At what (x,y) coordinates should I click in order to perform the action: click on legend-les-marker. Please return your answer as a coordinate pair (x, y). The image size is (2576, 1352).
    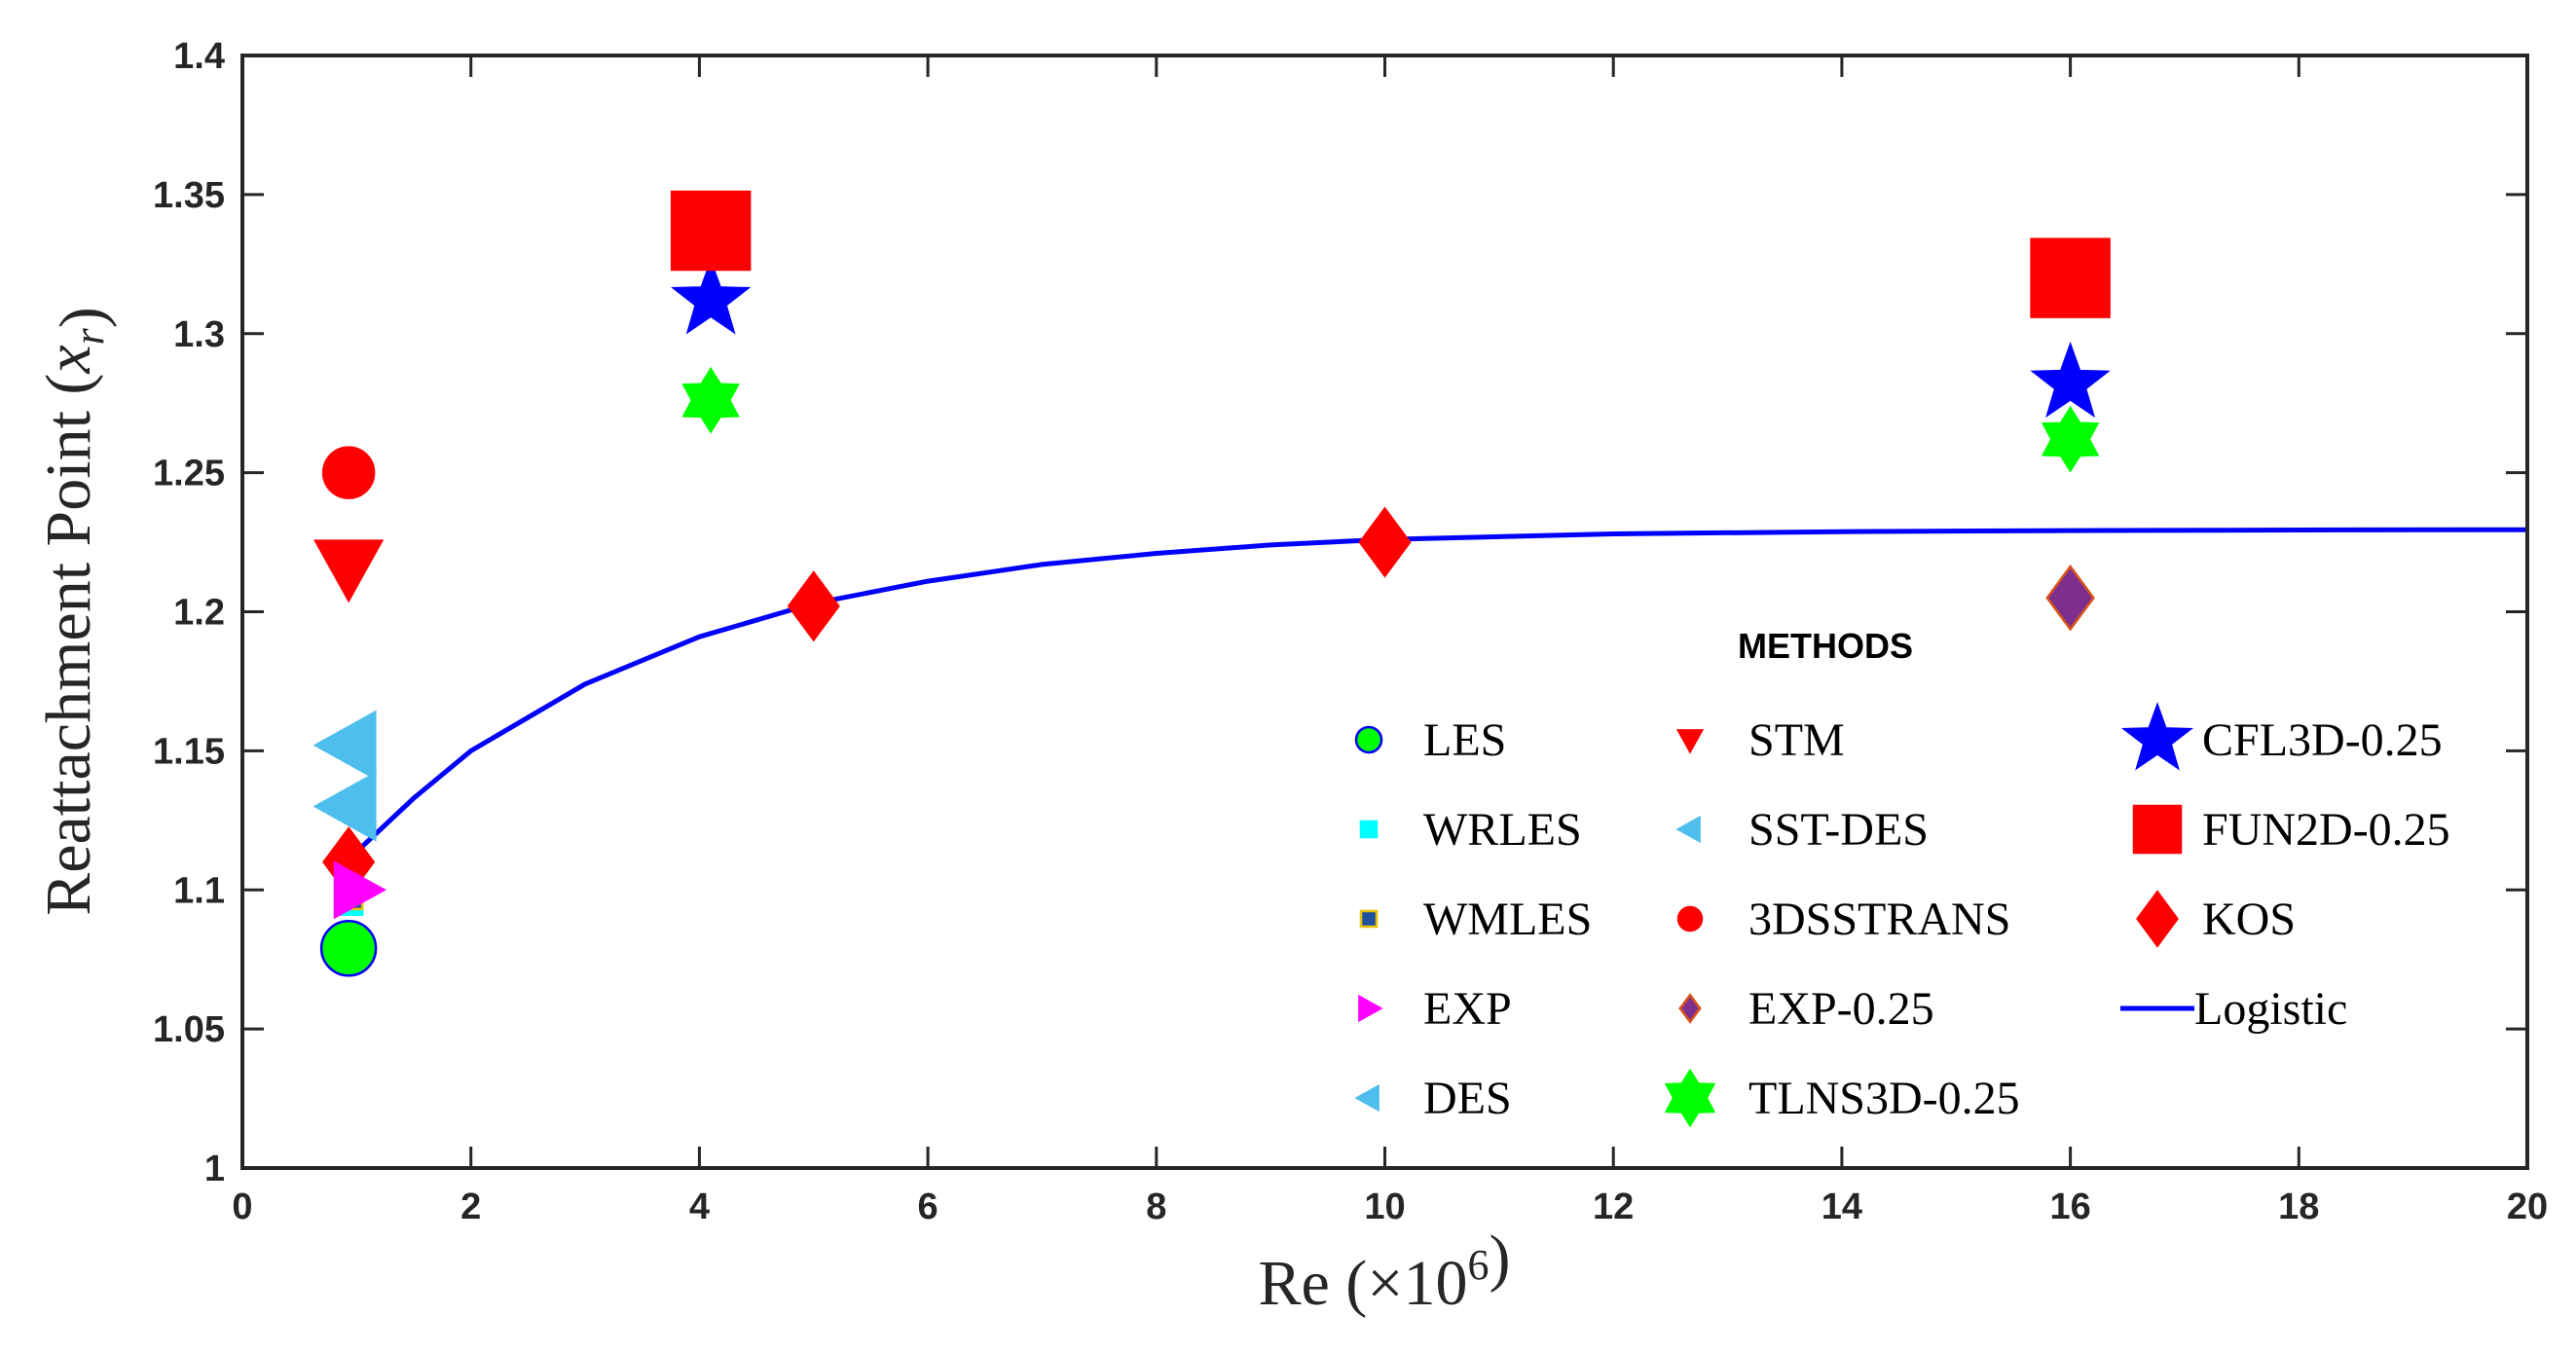
    Looking at the image, I should click on (1368, 739).